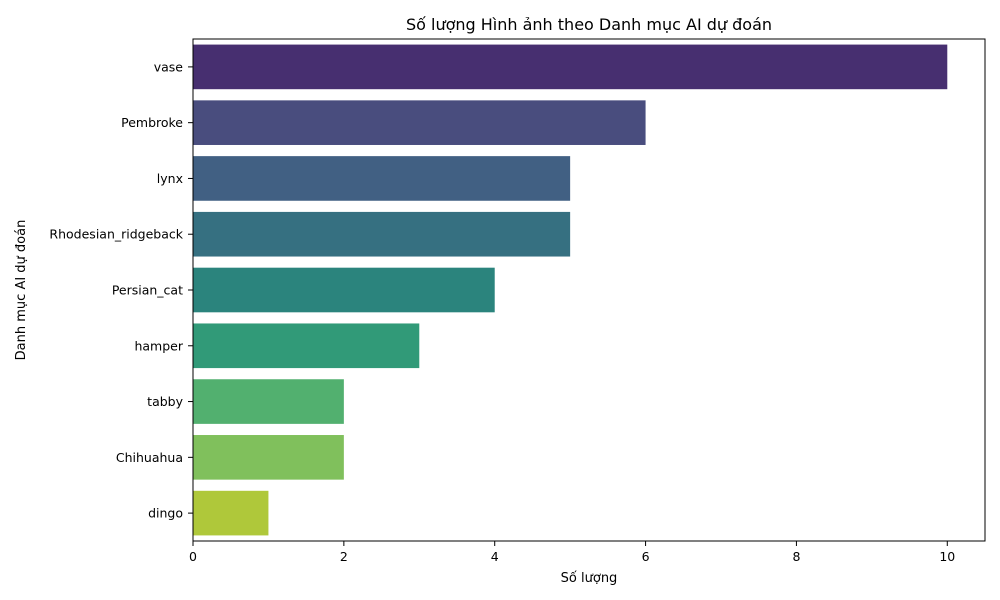 This screenshot has height=600, width=1000. I want to click on x-tick-label: 0, so click(193, 556).